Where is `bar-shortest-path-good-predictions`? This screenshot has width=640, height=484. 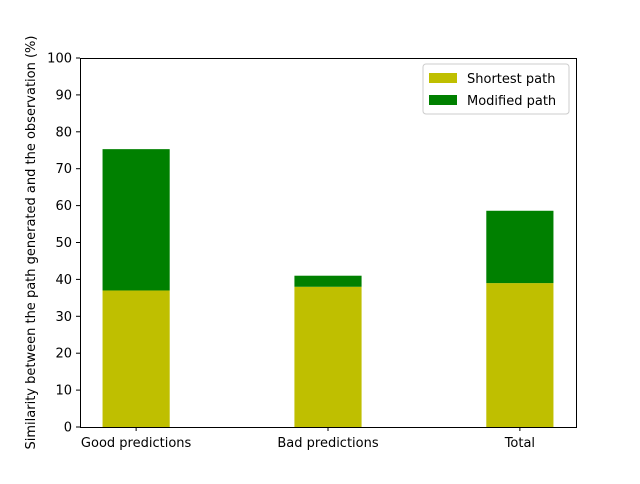 bar-shortest-path-good-predictions is located at coordinates (136, 358).